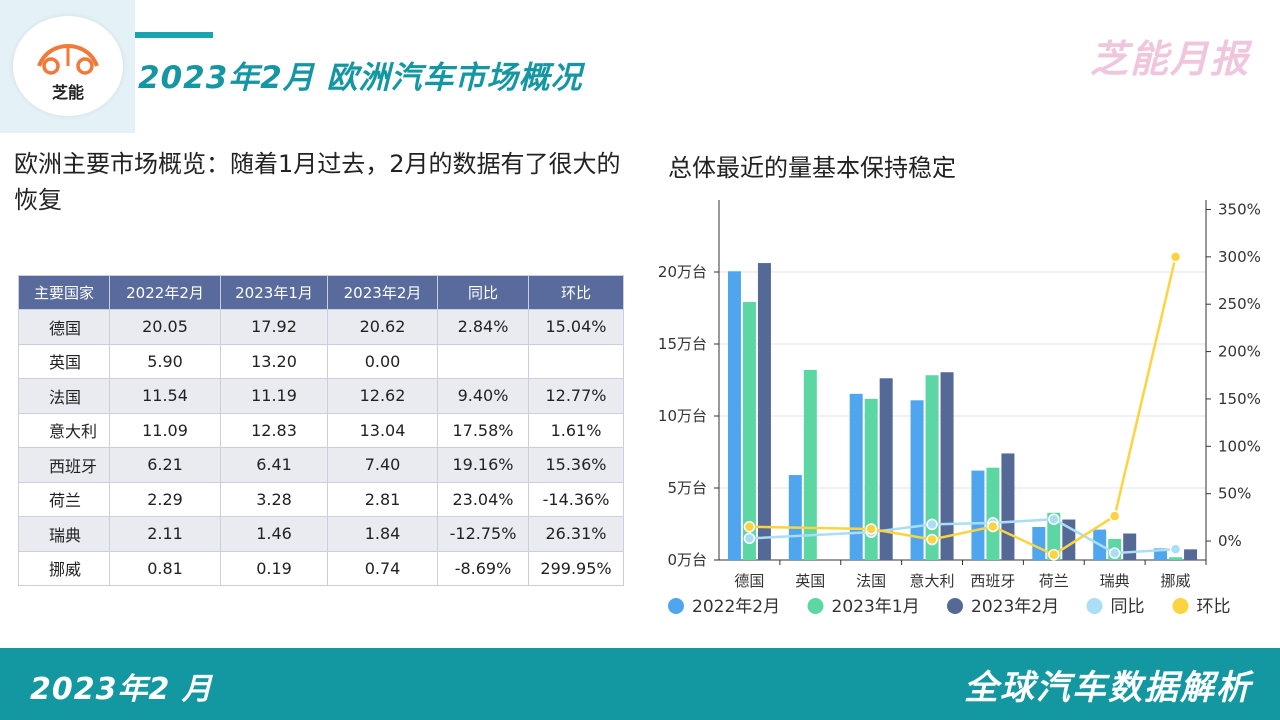 This screenshot has width=1280, height=720. Describe the element at coordinates (1214, 607) in the screenshot. I see `legend-label: 环比` at that location.